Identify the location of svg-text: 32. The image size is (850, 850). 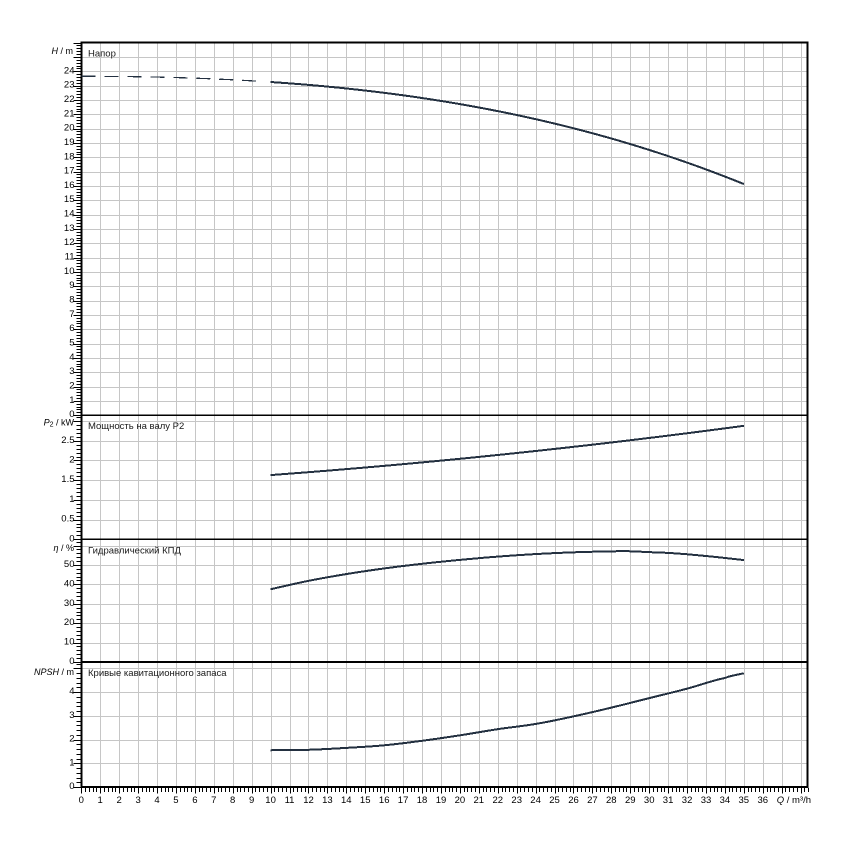
(687, 800).